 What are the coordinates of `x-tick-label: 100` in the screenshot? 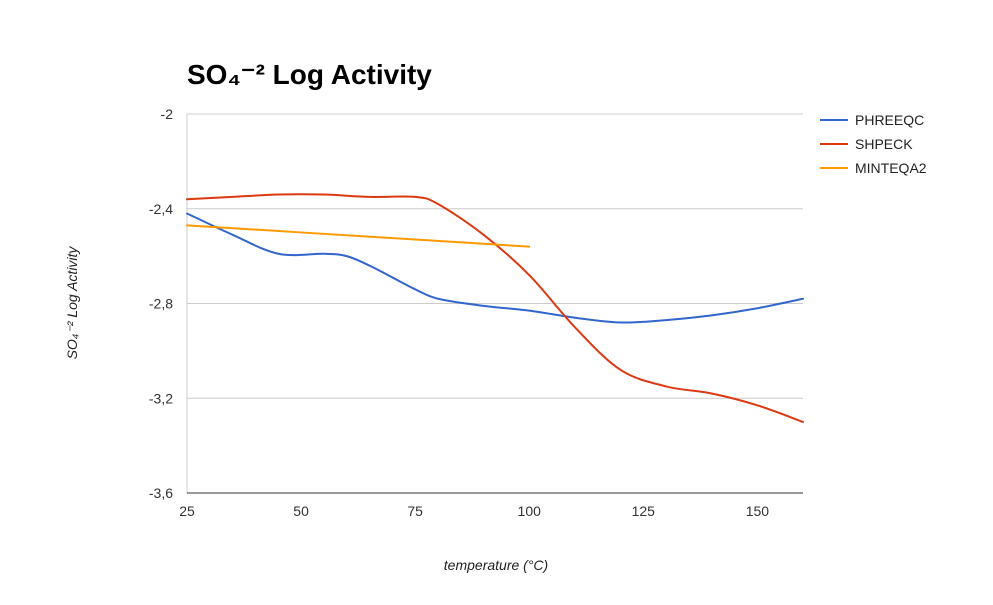 It's located at (530, 511).